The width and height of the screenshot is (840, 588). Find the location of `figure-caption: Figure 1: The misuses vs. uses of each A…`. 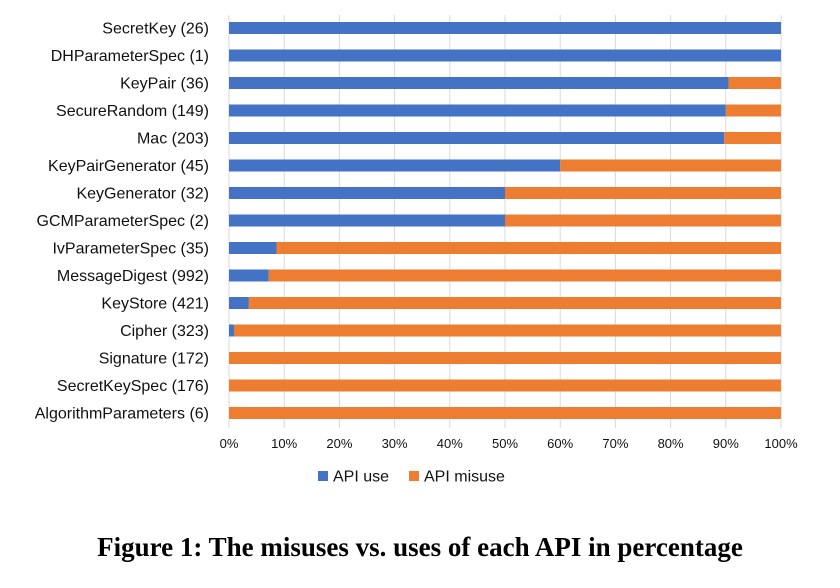

figure-caption: Figure 1: The misuses vs. uses of each A… is located at coordinates (420, 547).